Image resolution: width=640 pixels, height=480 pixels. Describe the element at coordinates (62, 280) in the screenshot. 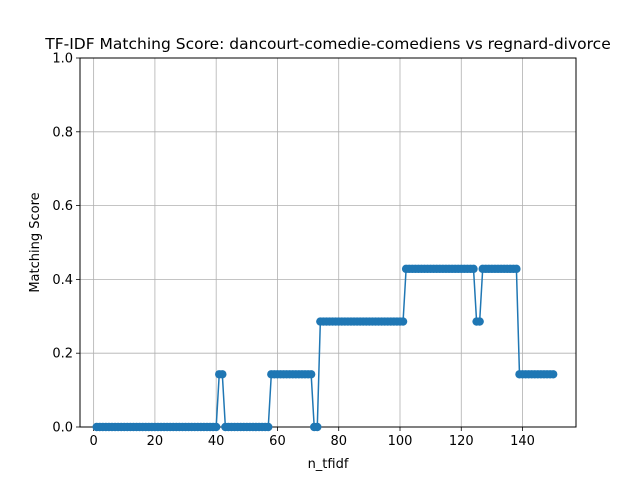

I see `y-tick-label: 0.4` at that location.